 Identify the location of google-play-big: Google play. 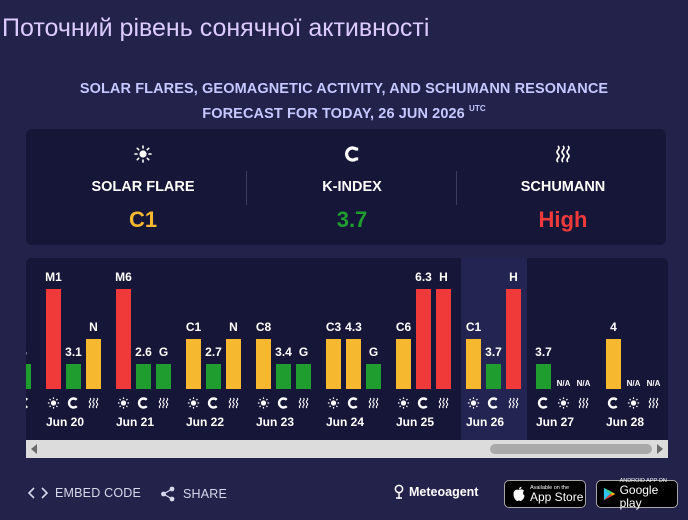
(639, 496).